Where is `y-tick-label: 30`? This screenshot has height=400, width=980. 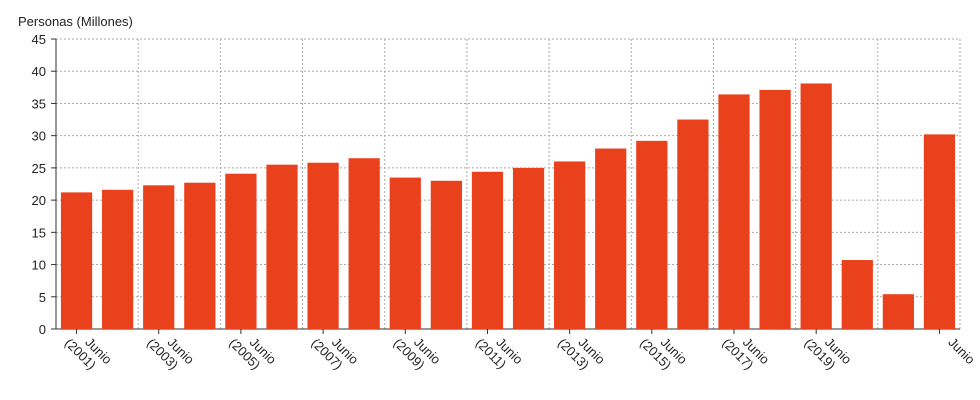
y-tick-label: 30 is located at coordinates (39, 136).